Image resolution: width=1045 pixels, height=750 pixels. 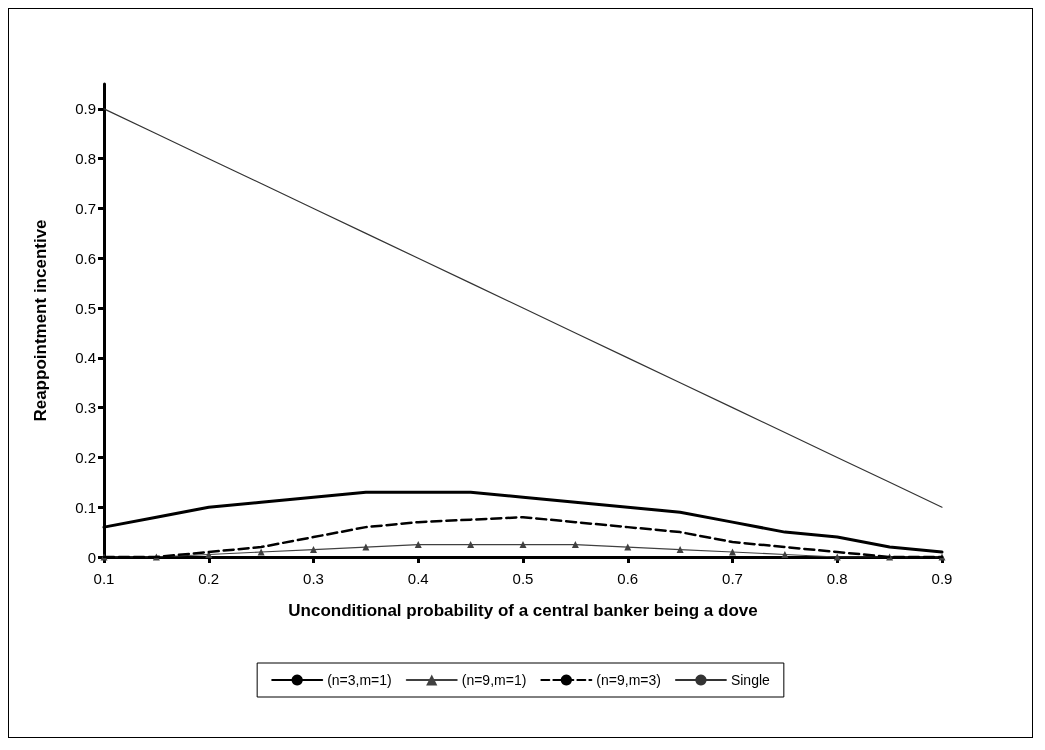 I want to click on legend-label: (n=9,m=1), so click(x=494, y=680).